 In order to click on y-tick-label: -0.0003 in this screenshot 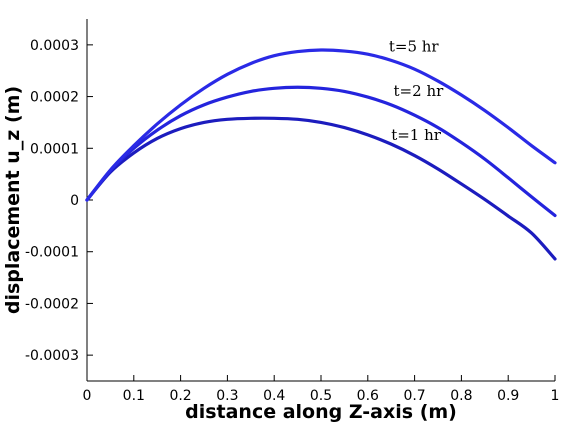, I will do `click(52, 356)`.